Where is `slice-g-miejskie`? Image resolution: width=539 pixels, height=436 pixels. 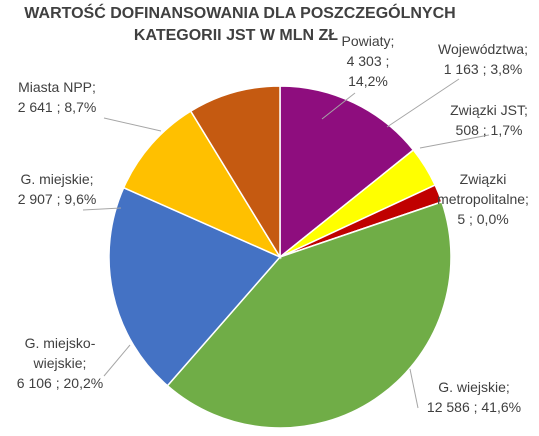
slice-g-miejskie is located at coordinates (202, 184).